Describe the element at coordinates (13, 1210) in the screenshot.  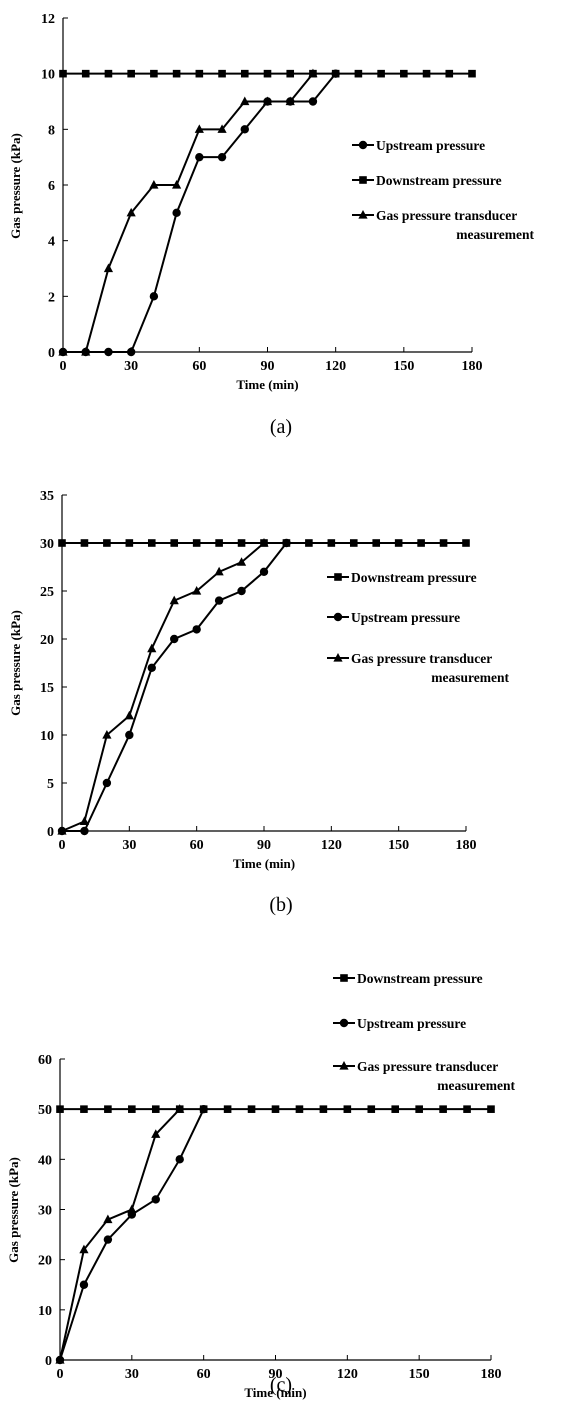
I see `y-axis-title: Gas pressure (kPa)` at that location.